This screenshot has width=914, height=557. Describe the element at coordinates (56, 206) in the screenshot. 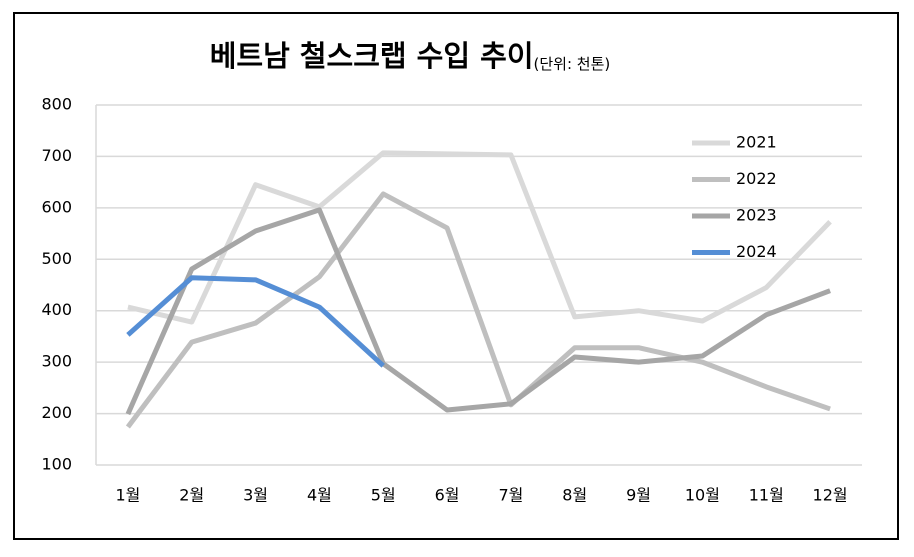

I see `y-tick-label: 600` at that location.